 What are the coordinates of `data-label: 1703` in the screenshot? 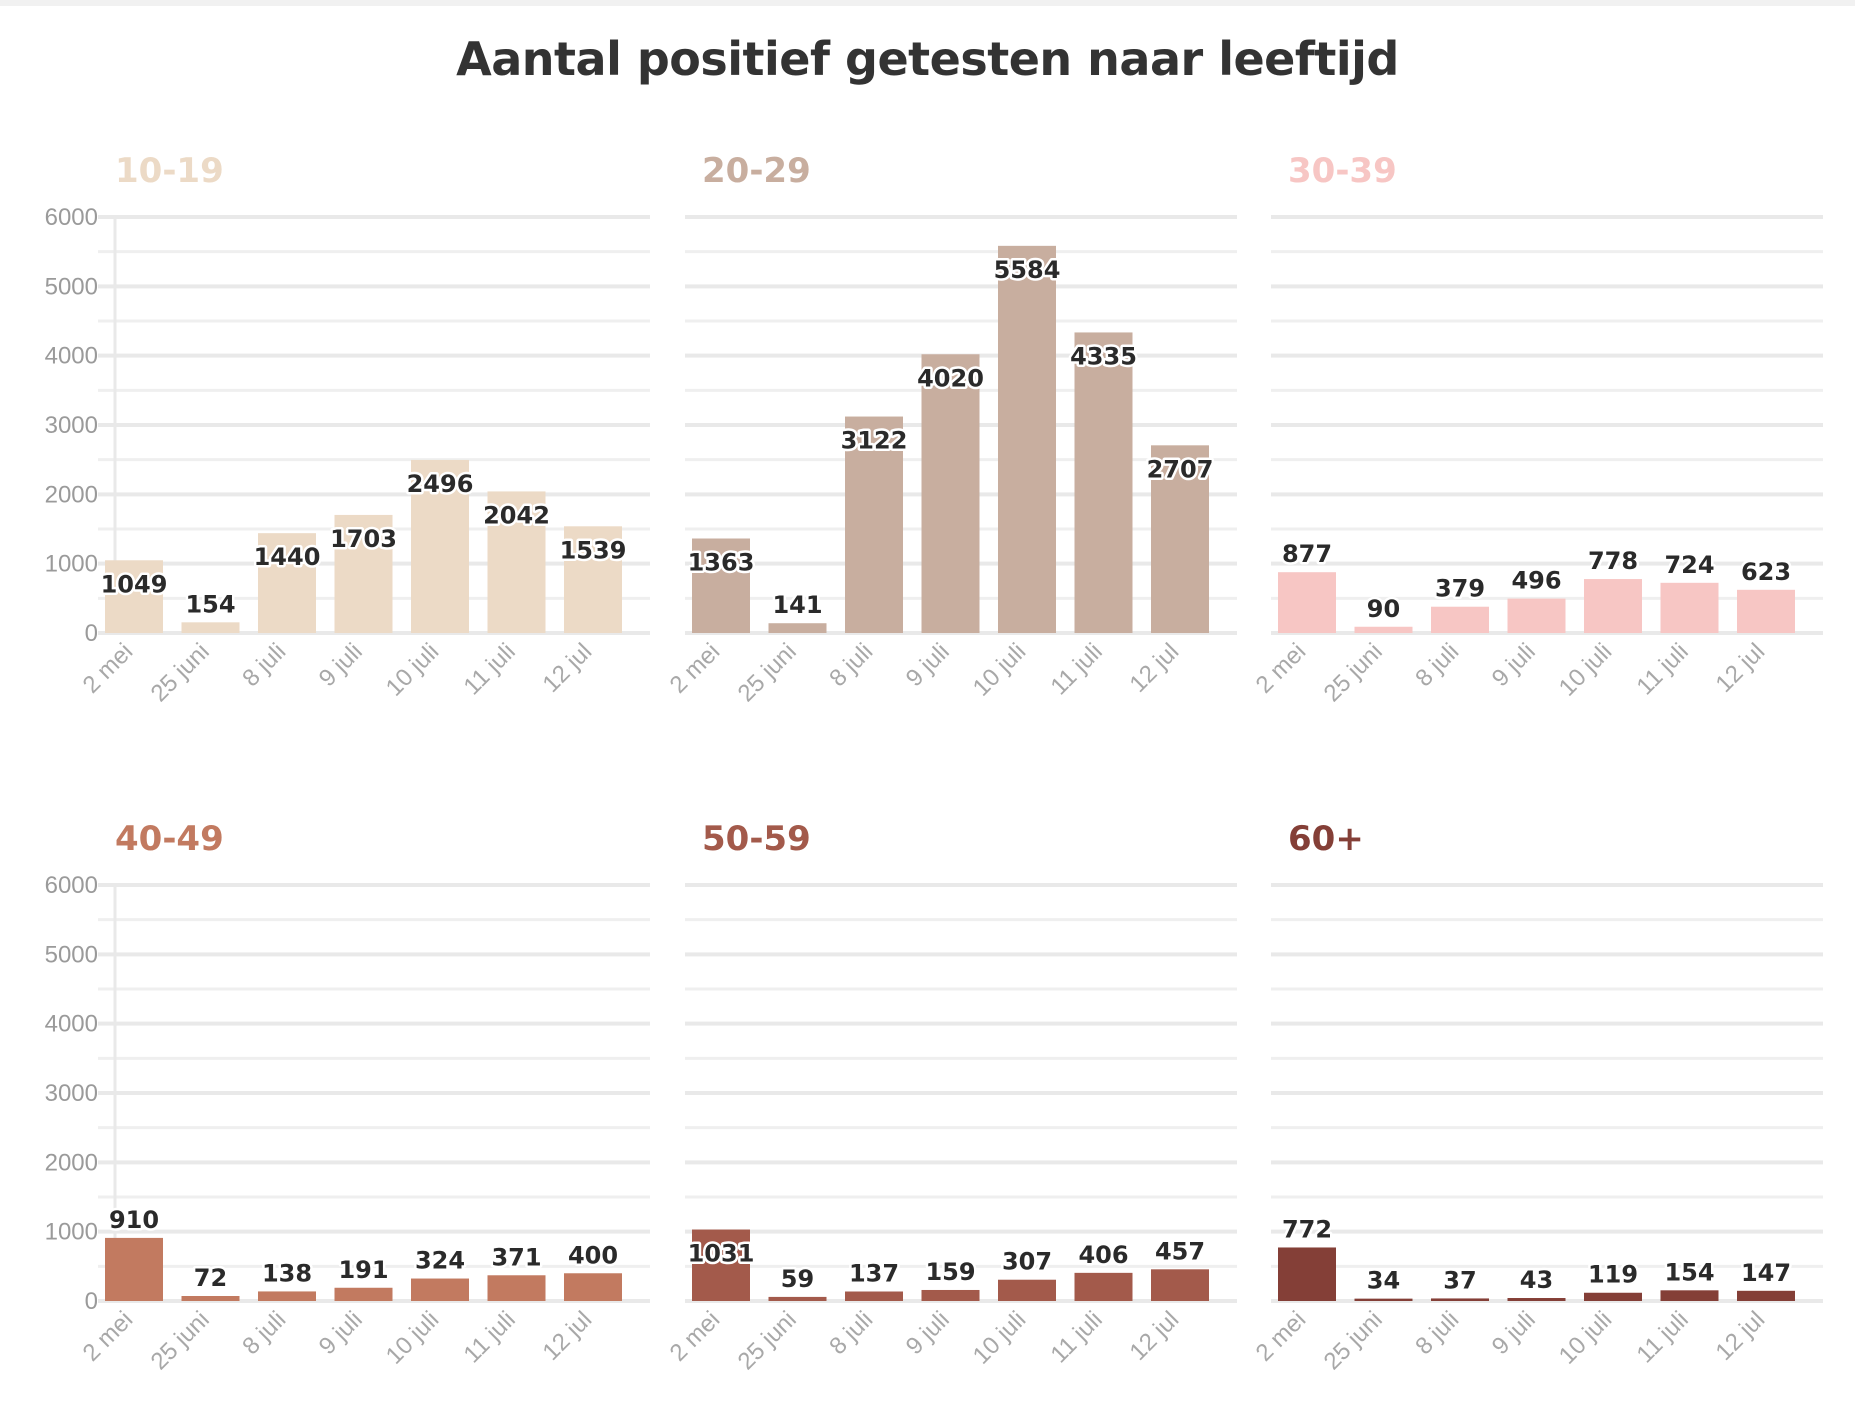 It's located at (363, 539).